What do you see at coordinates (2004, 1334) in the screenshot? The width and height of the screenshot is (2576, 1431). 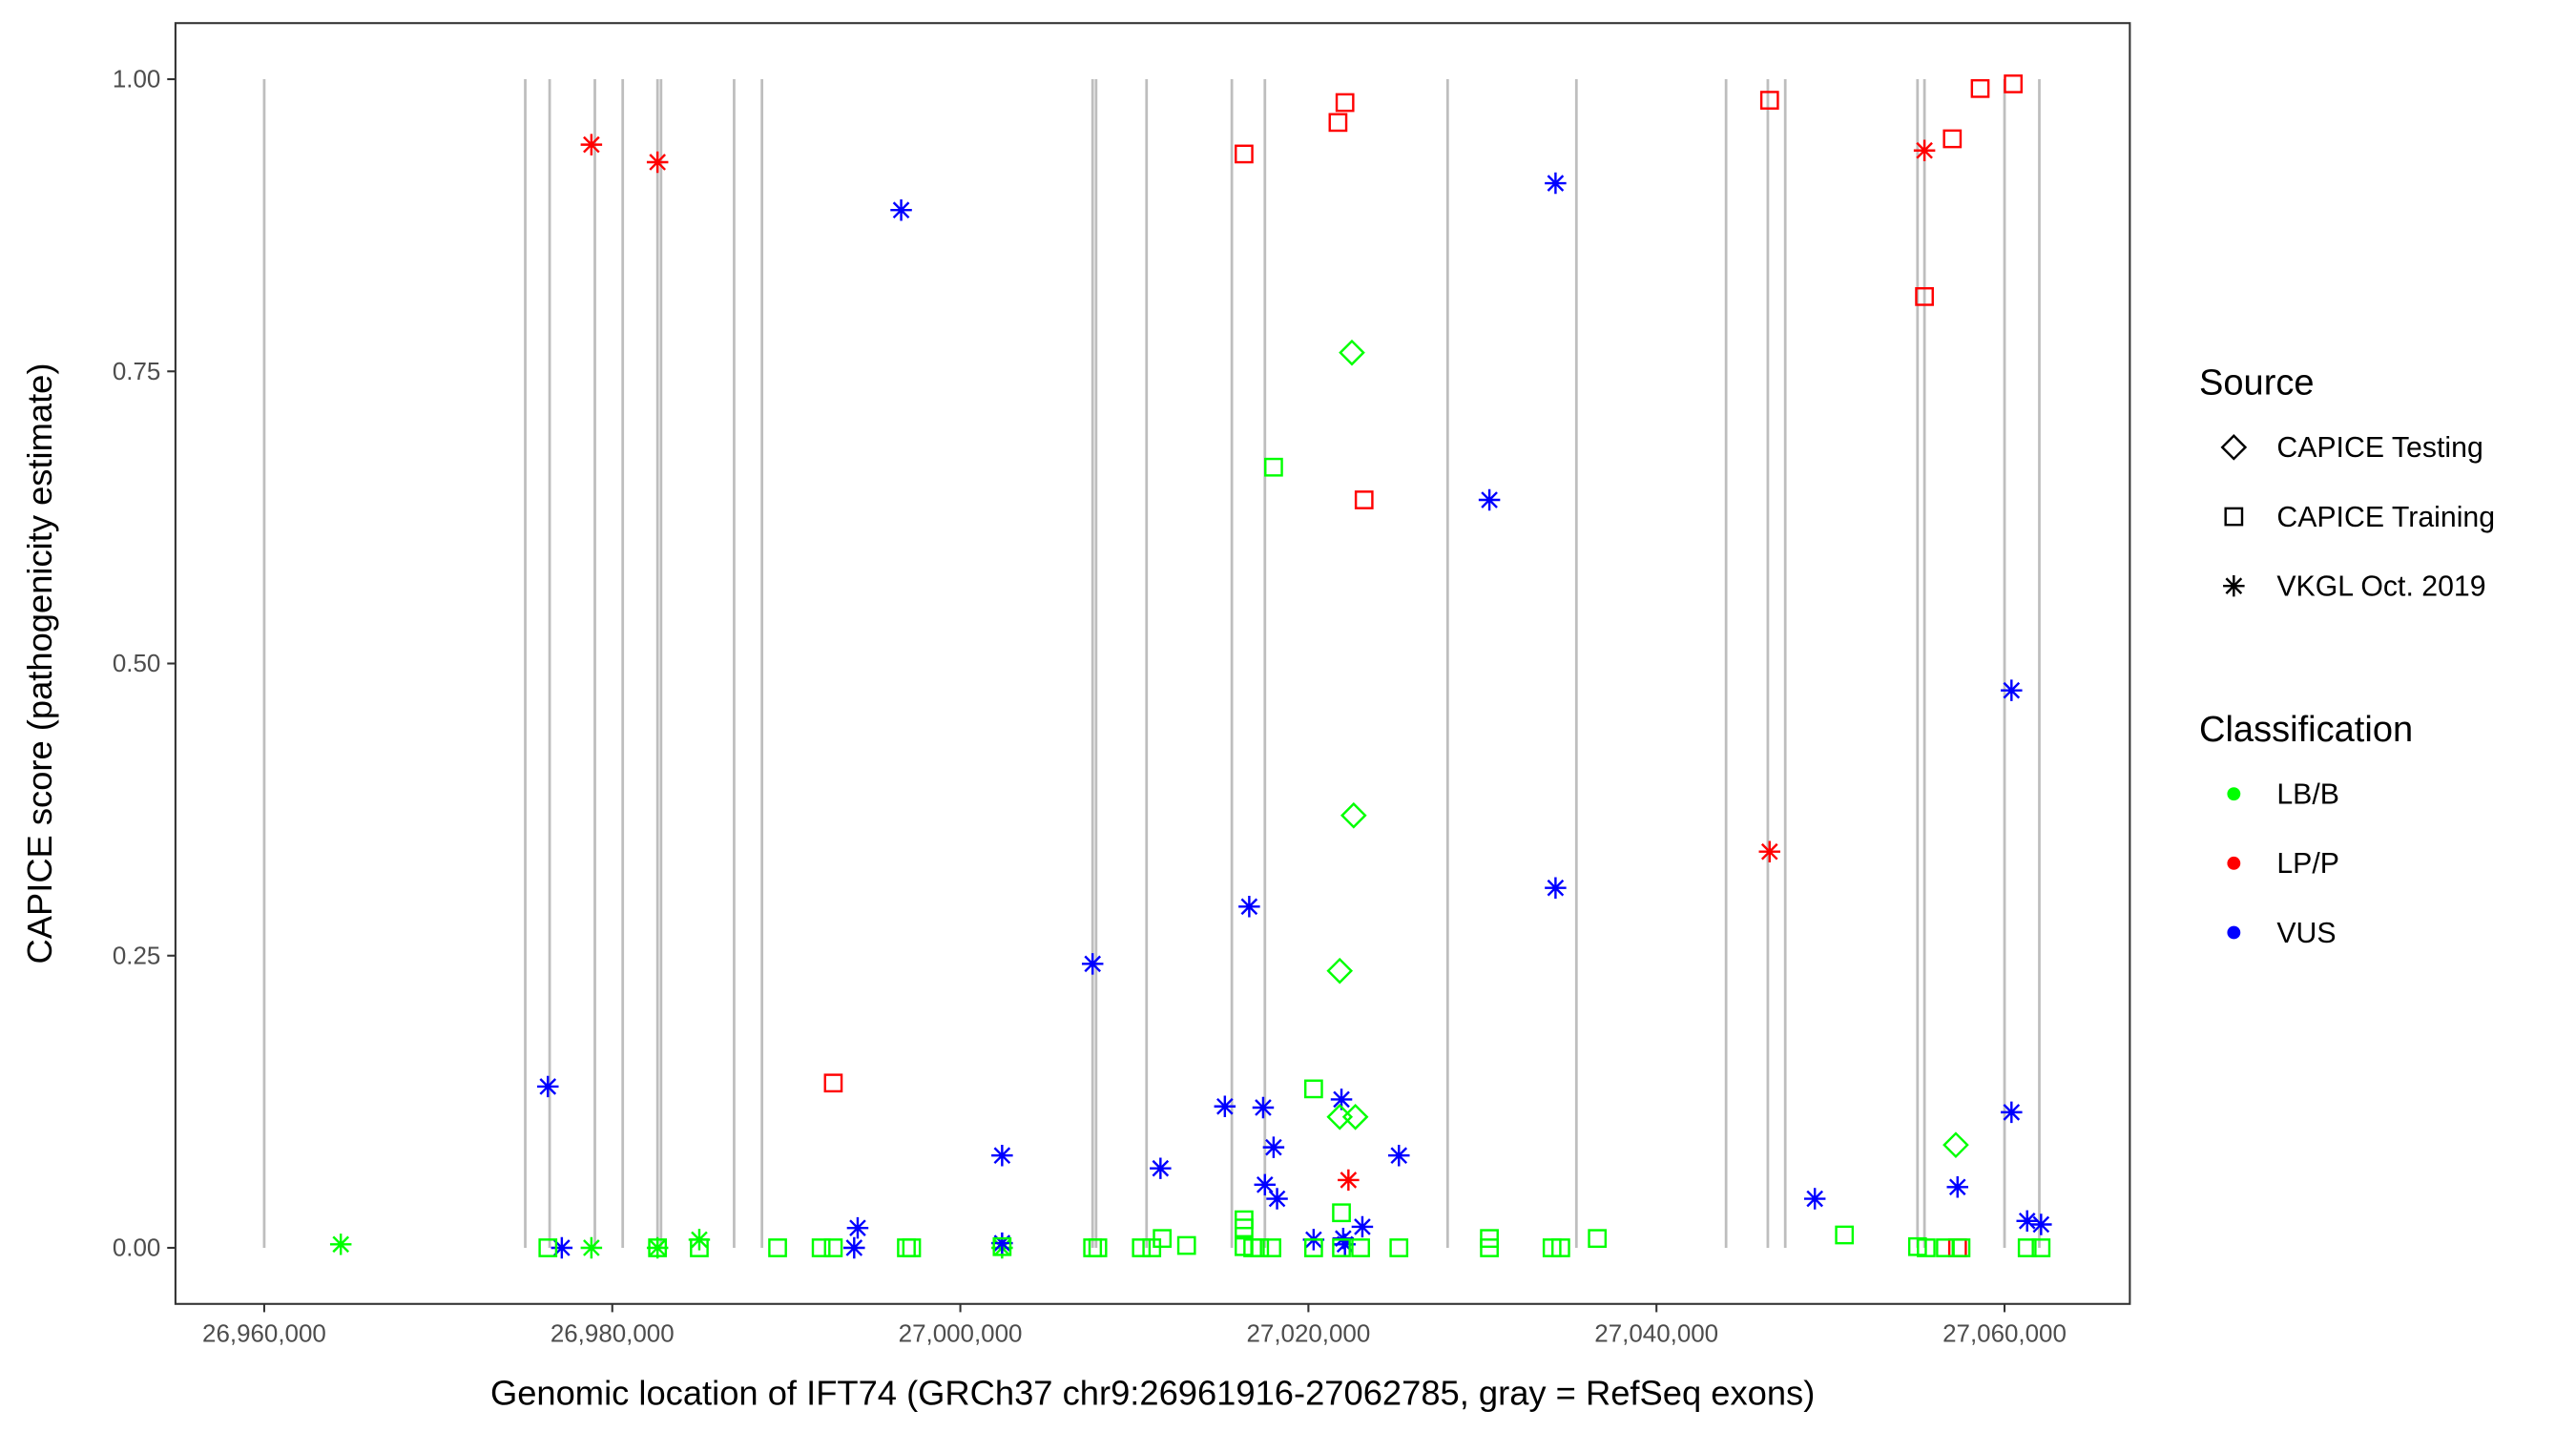 I see `x-tick-label: 27,060,000` at bounding box center [2004, 1334].